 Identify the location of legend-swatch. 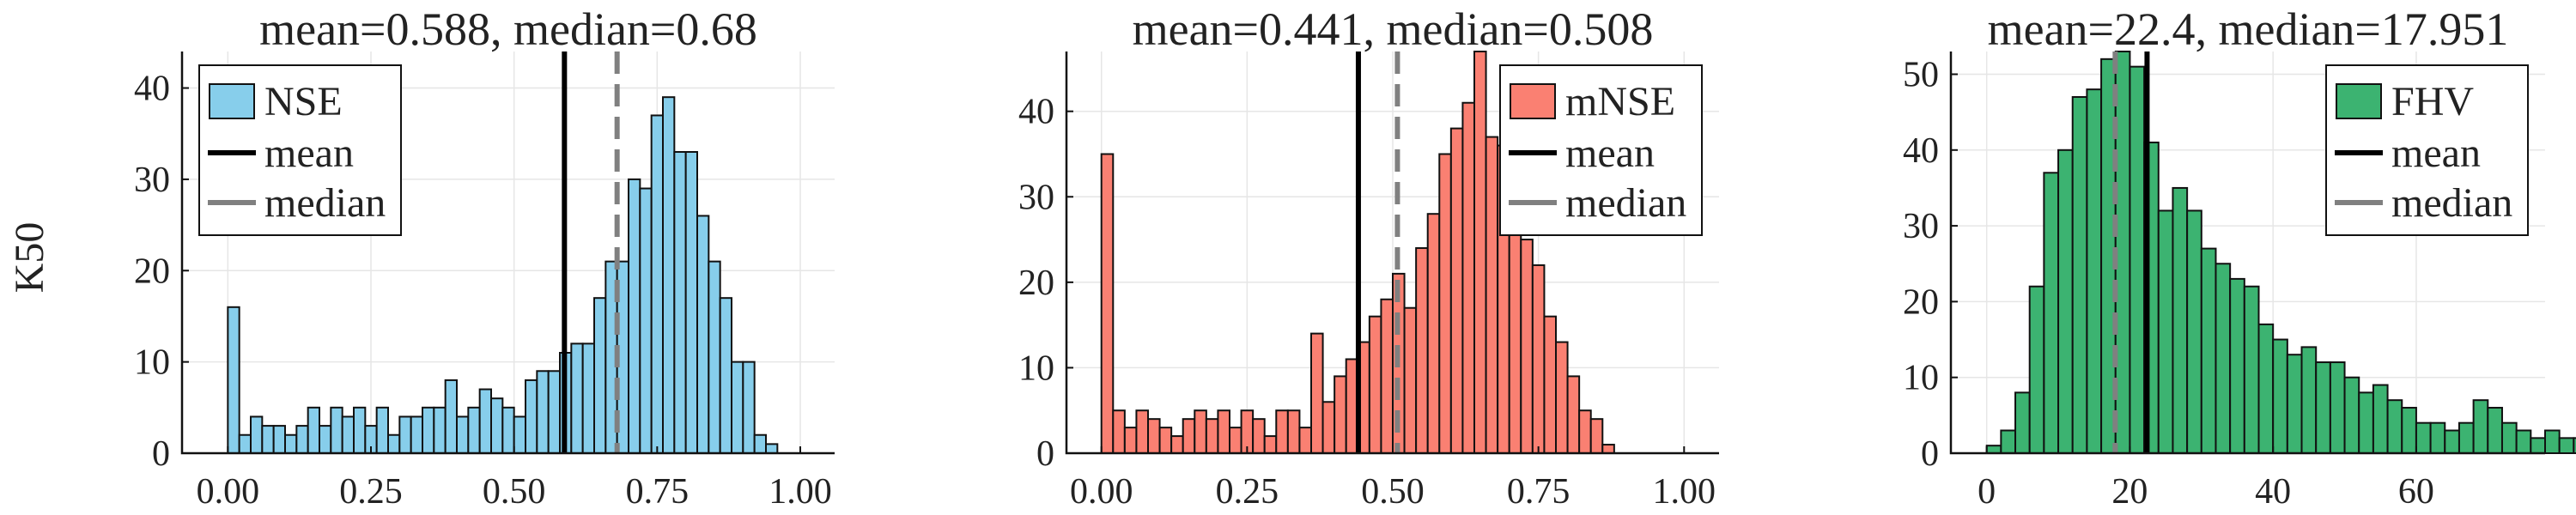
(232, 101).